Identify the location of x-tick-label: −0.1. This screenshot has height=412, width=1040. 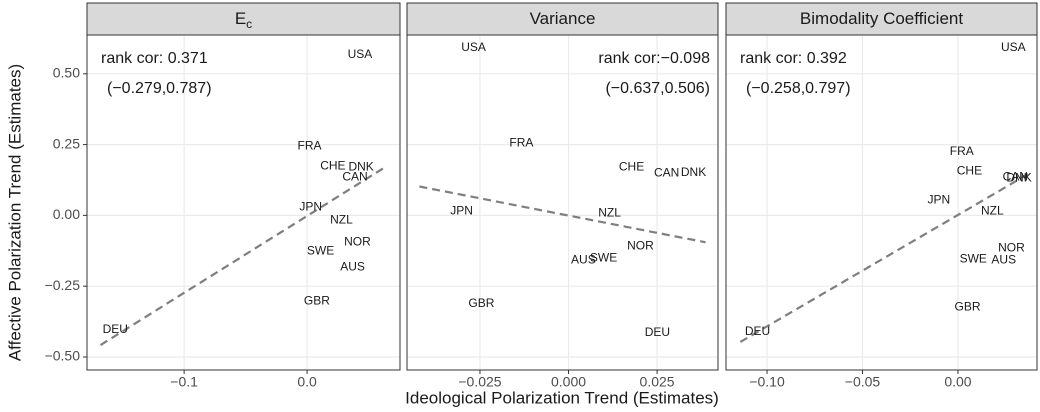
(184, 382).